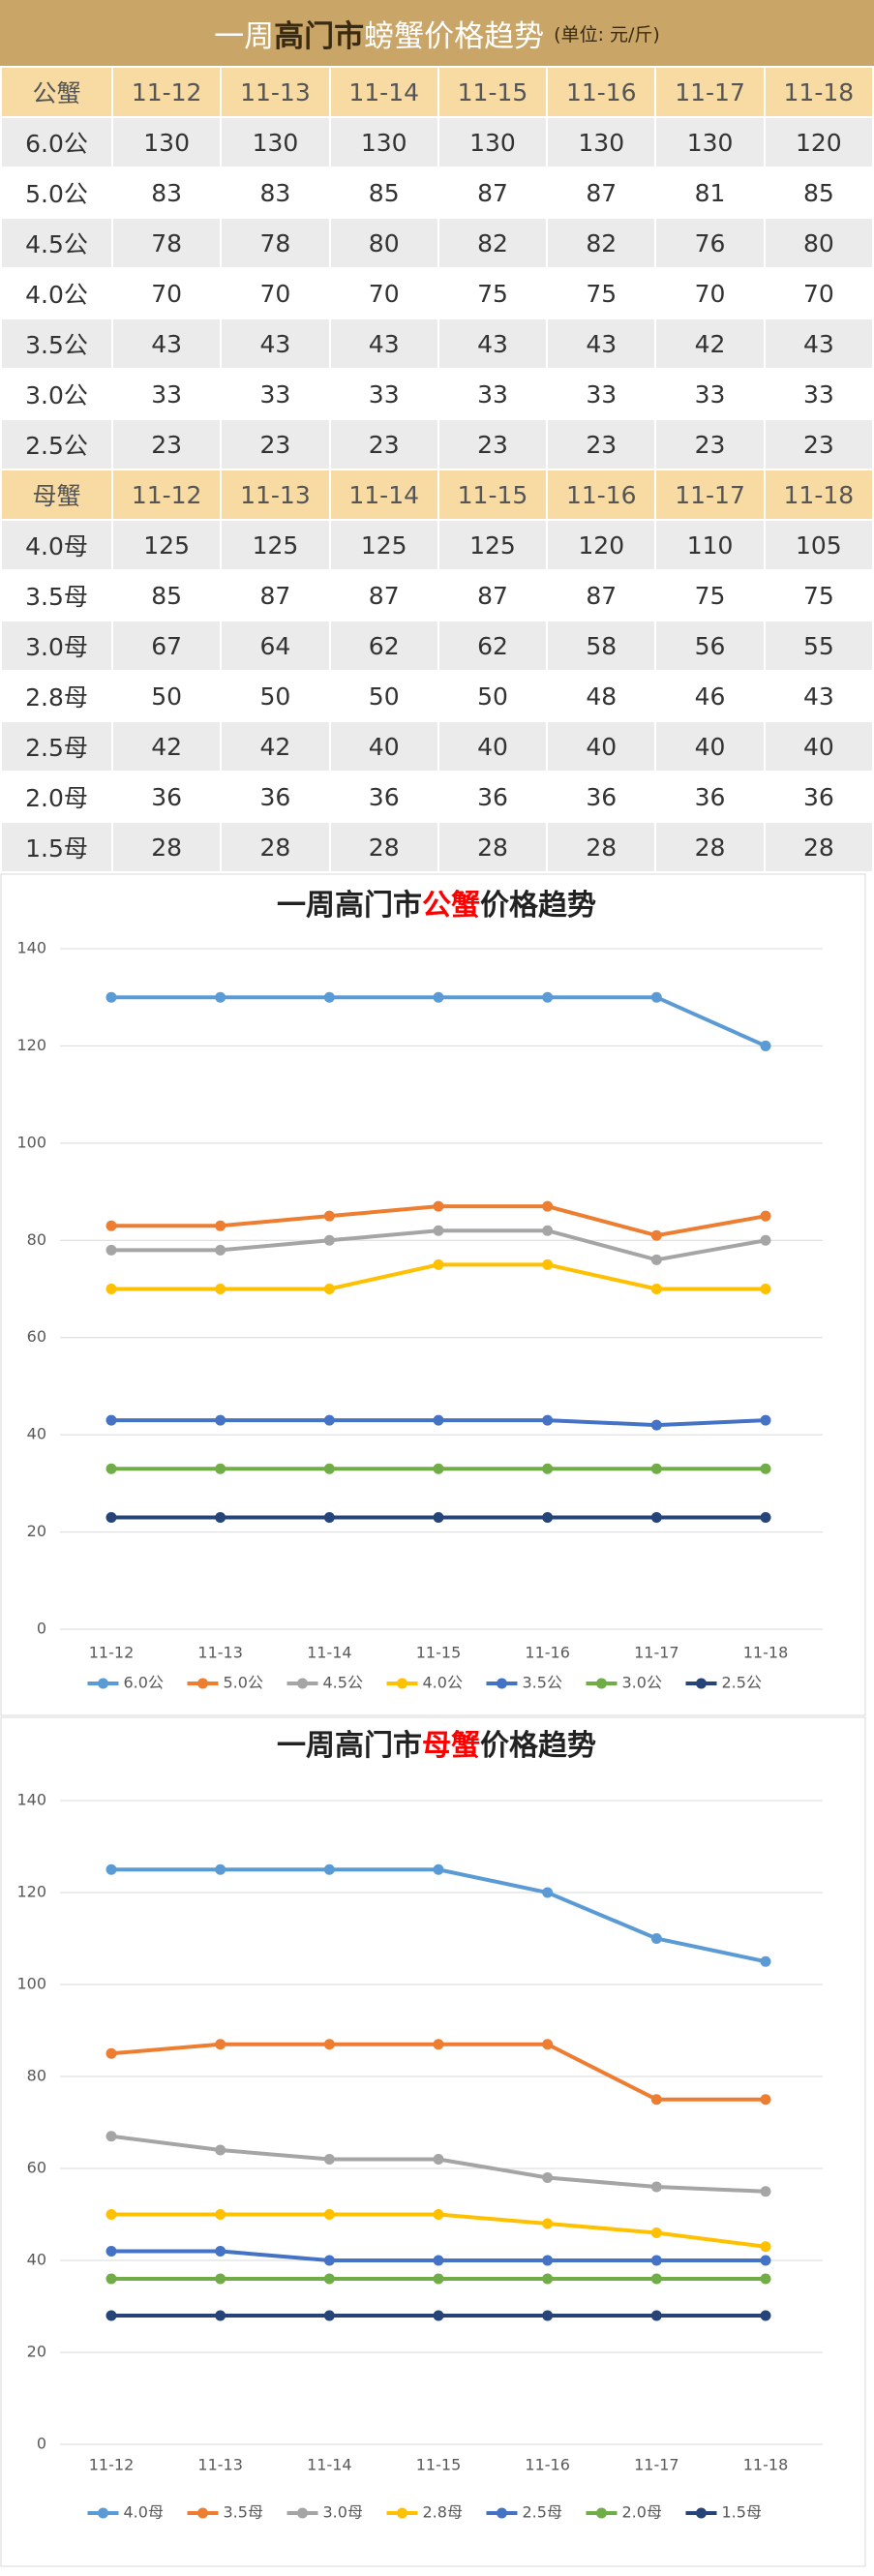 This screenshot has height=2576, width=874. What do you see at coordinates (166, 646) in the screenshot?
I see `value-cell: 67` at bounding box center [166, 646].